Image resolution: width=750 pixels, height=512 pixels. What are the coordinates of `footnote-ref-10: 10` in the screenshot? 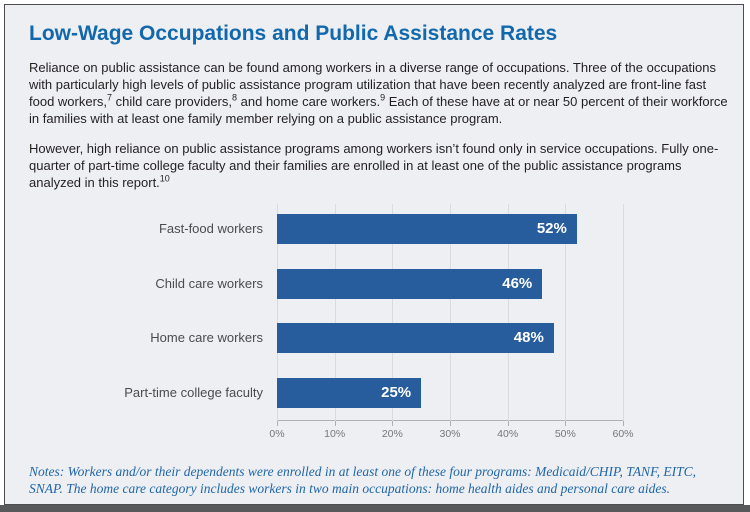 It's located at (164, 178).